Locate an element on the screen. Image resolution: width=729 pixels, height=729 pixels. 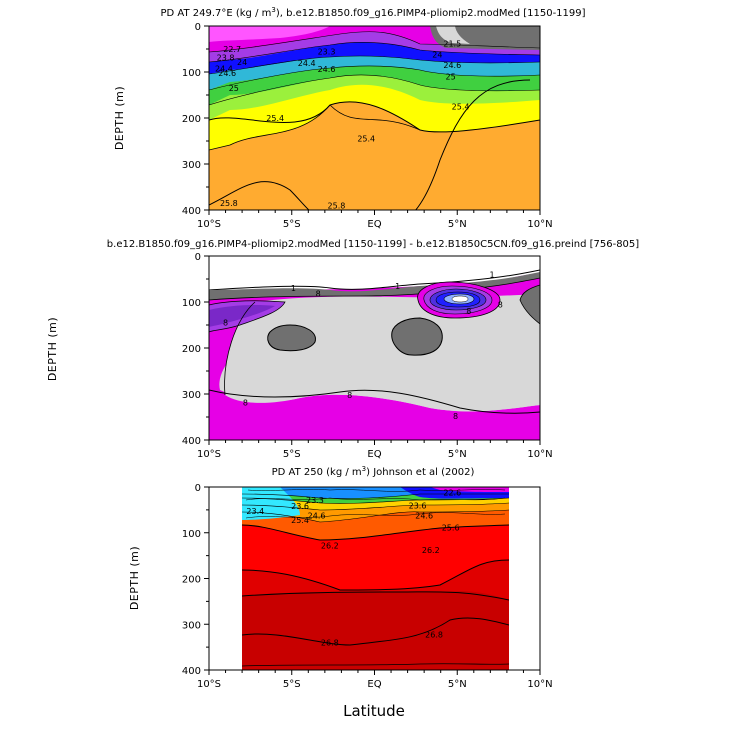
contour-label: 22.6 is located at coordinates (452, 492).